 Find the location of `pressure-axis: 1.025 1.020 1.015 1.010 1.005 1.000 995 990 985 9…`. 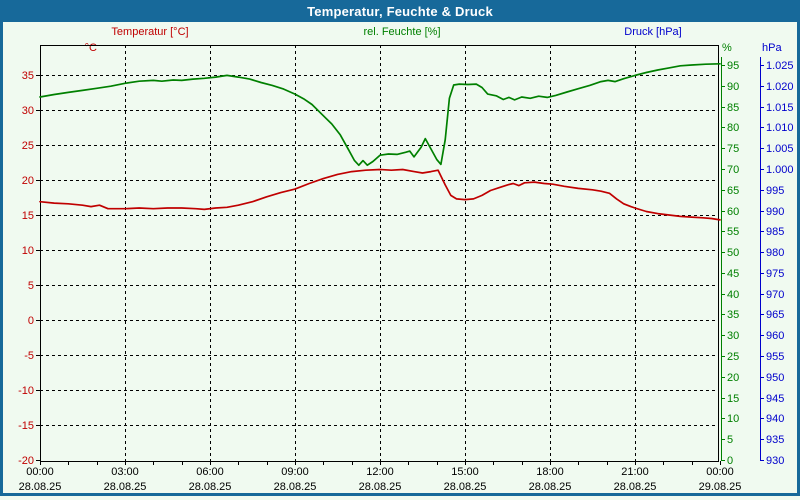

pressure-axis: 1.025 1.020 1.015 1.010 1.005 1.000 995 990 985 9… is located at coordinates (777, 262).